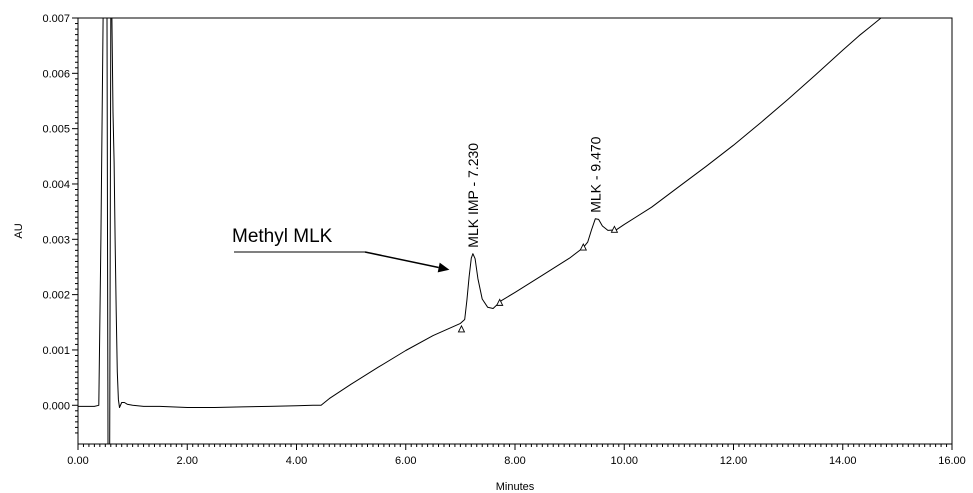 This screenshot has height=493, width=973. What do you see at coordinates (401, 260) in the screenshot?
I see `annotation-arrow` at bounding box center [401, 260].